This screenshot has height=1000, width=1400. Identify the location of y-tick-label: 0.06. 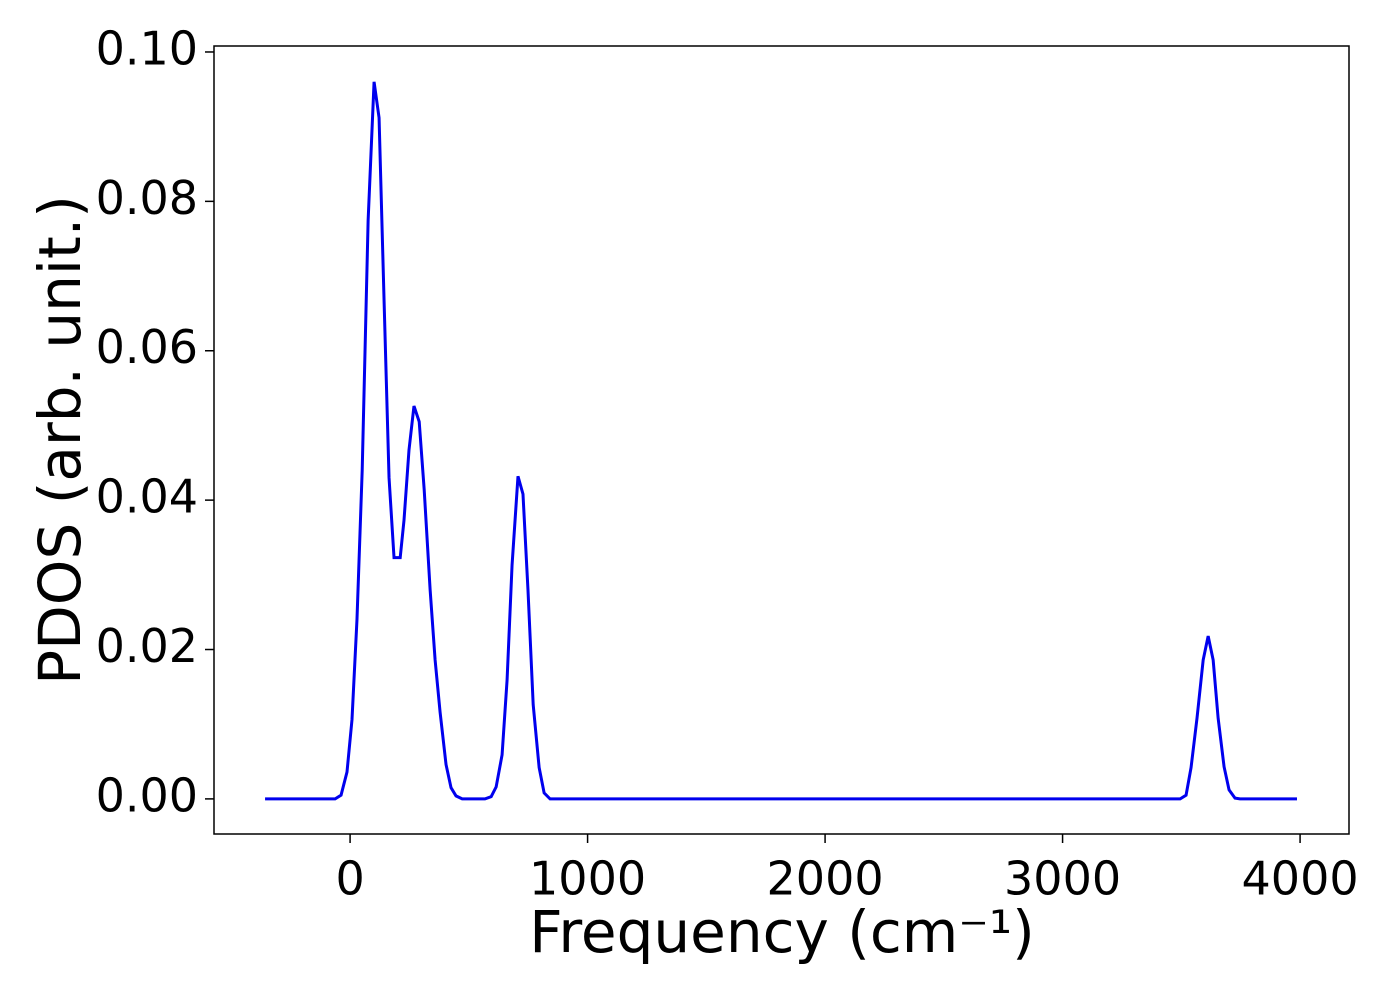
(147, 347).